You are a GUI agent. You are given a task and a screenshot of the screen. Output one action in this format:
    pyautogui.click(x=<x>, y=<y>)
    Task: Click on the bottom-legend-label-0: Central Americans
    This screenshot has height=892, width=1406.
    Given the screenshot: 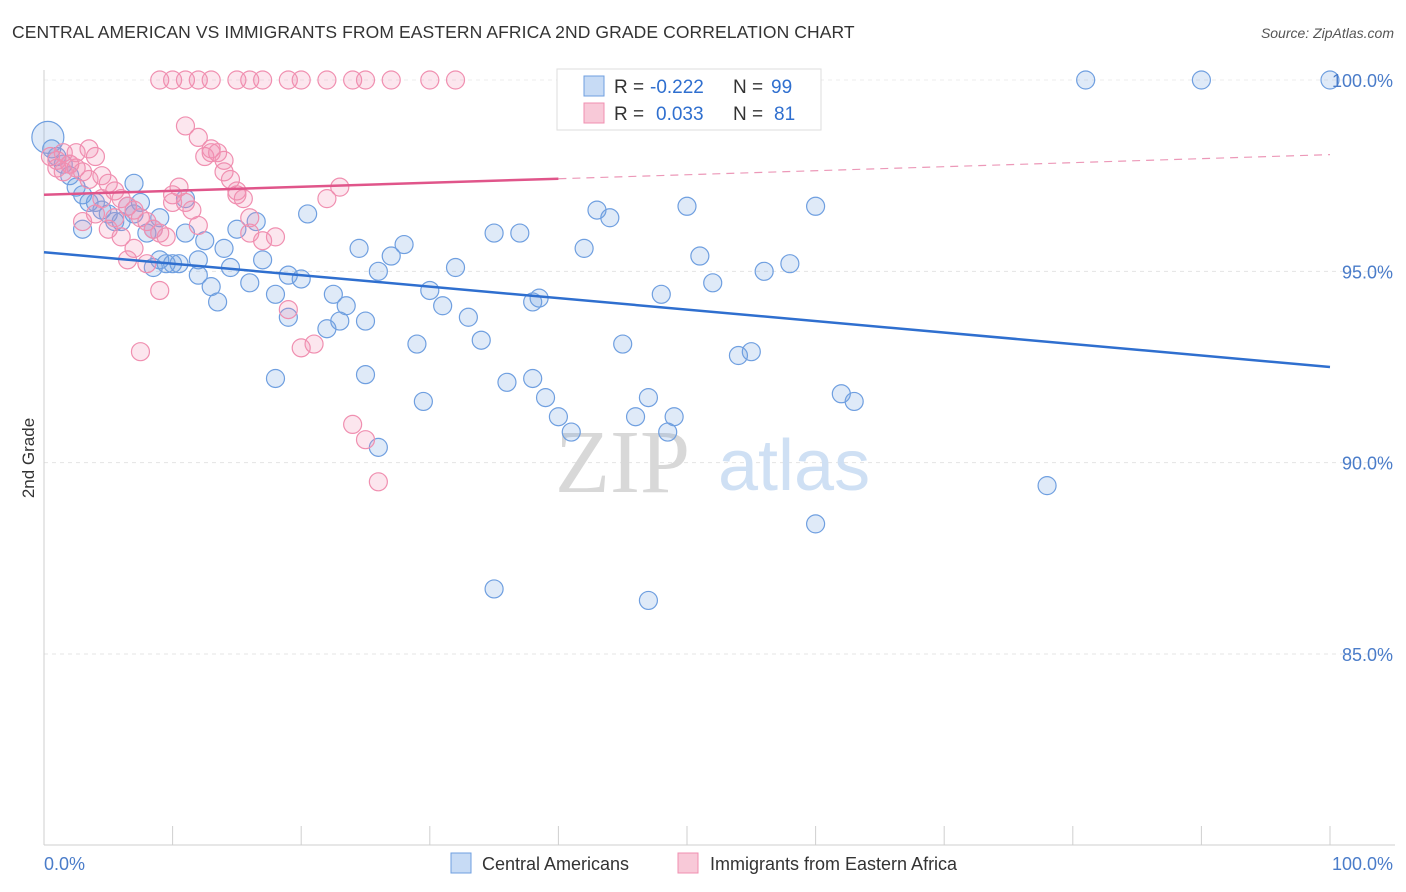 What is the action you would take?
    pyautogui.click(x=555, y=864)
    